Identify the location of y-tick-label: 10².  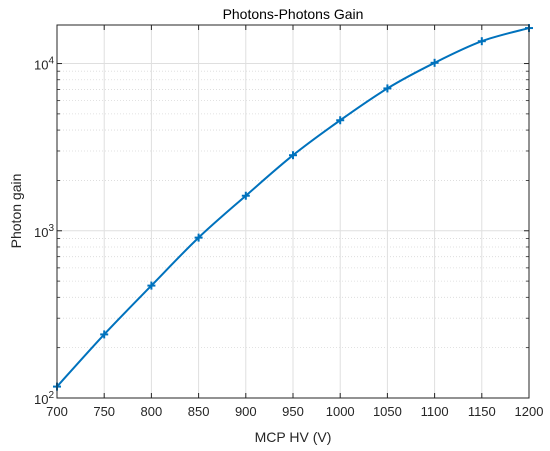
(44, 398).